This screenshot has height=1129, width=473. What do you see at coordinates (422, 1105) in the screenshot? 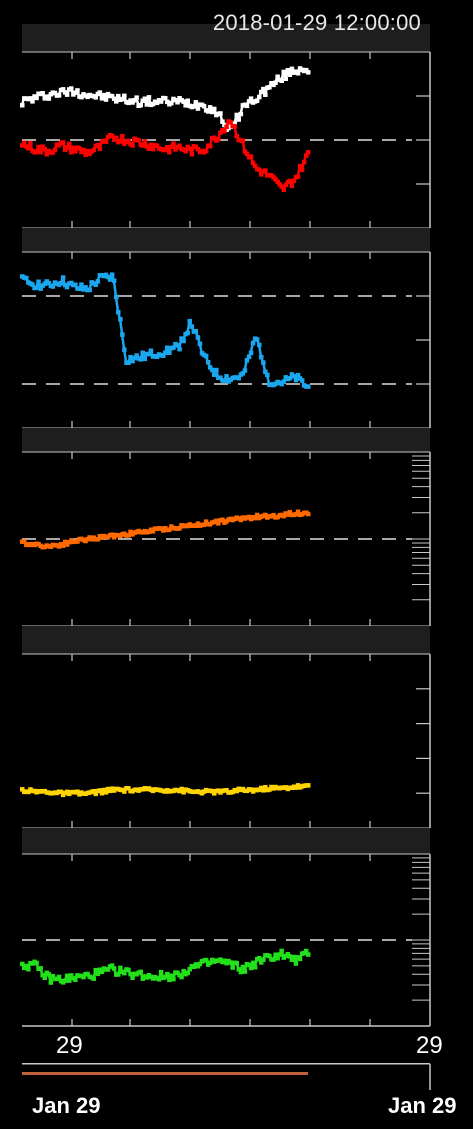
I see `date-label-right: Jan 29` at bounding box center [422, 1105].